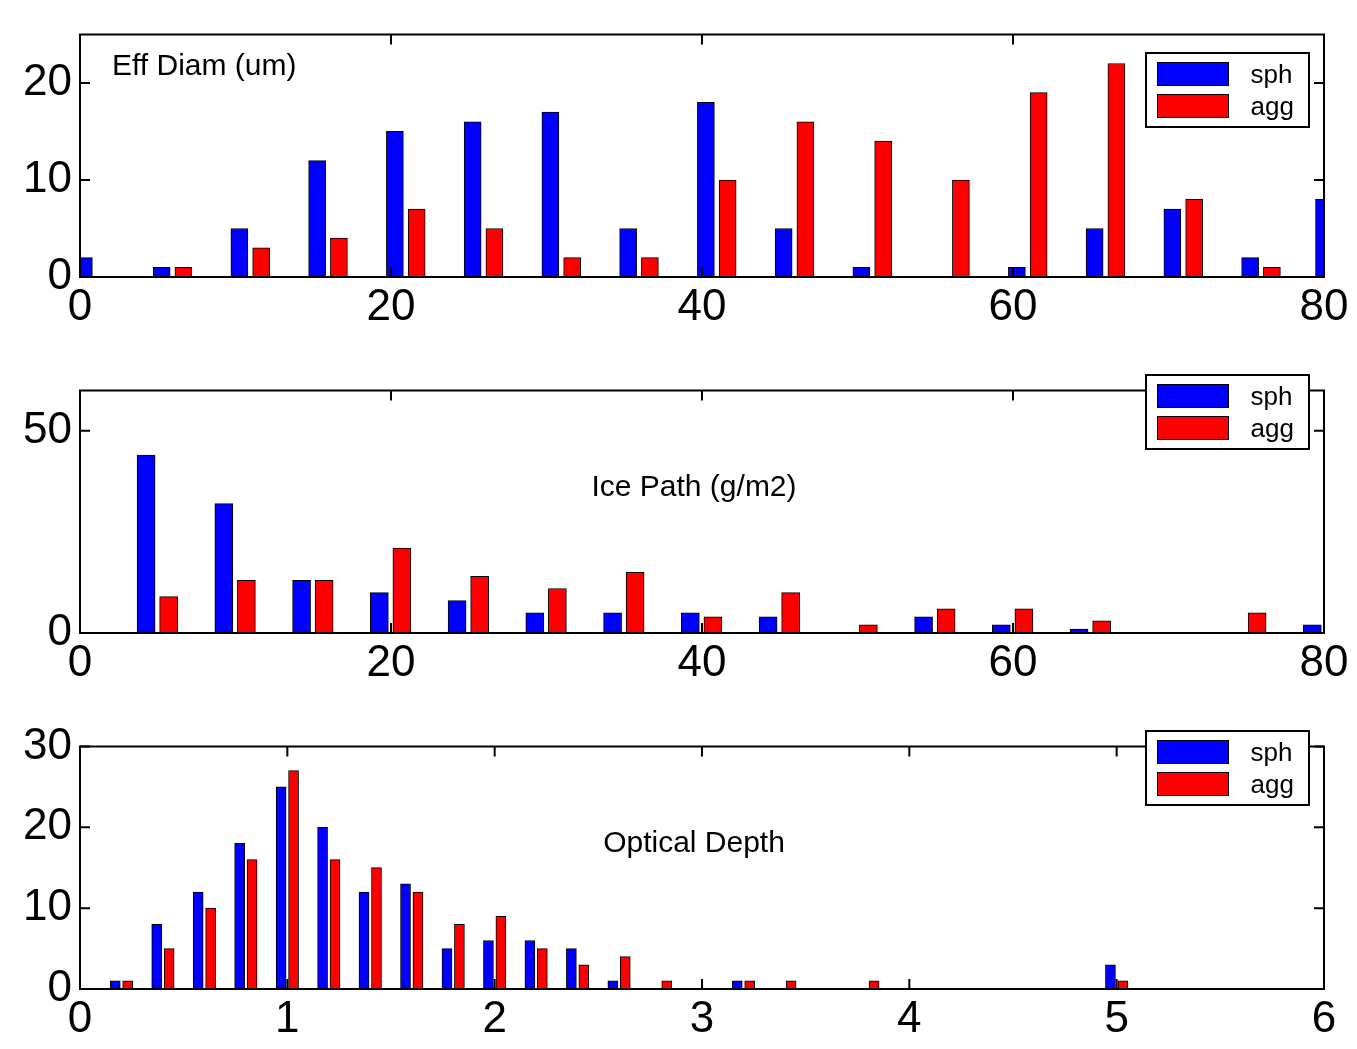  What do you see at coordinates (1116, 1016) in the screenshot?
I see `x-tick-label: 5` at bounding box center [1116, 1016].